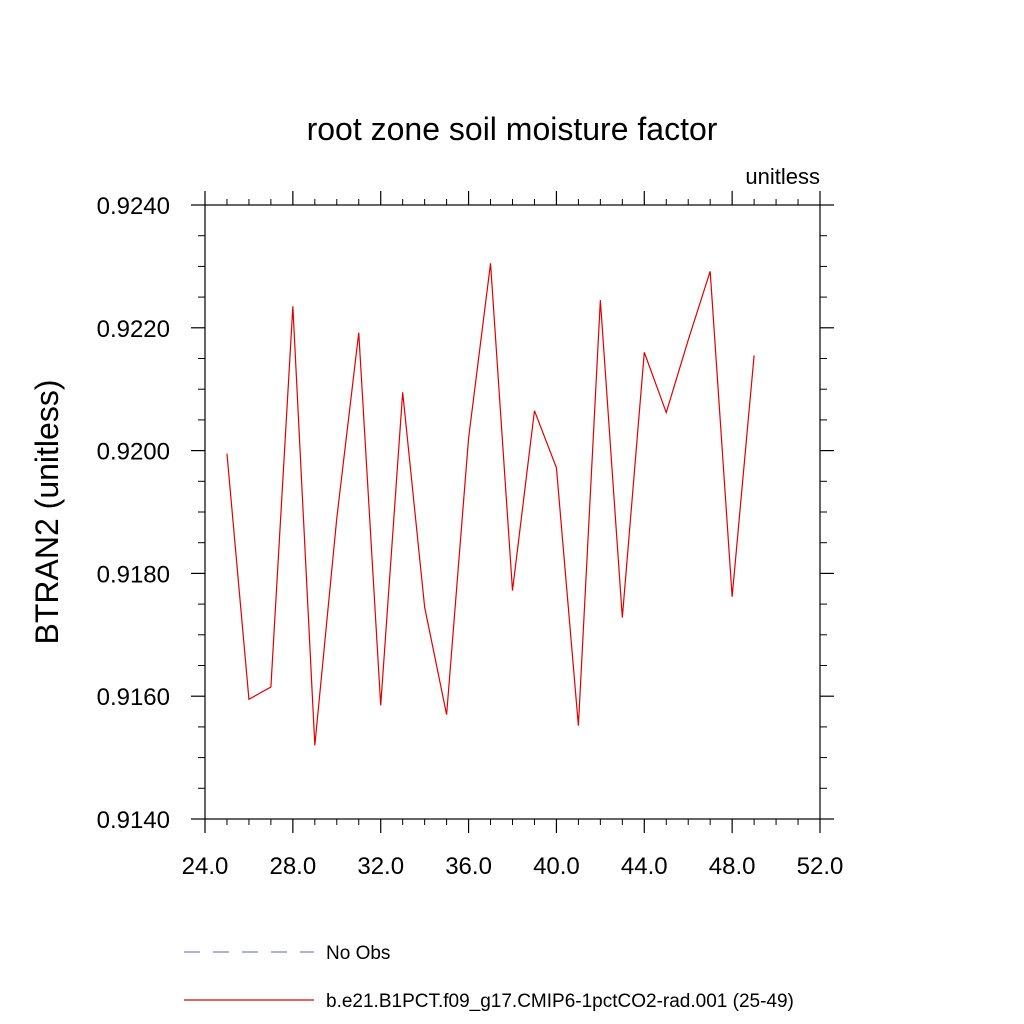 Image resolution: width=1024 pixels, height=1024 pixels. What do you see at coordinates (358, 953) in the screenshot?
I see `legend-label: No Obs` at bounding box center [358, 953].